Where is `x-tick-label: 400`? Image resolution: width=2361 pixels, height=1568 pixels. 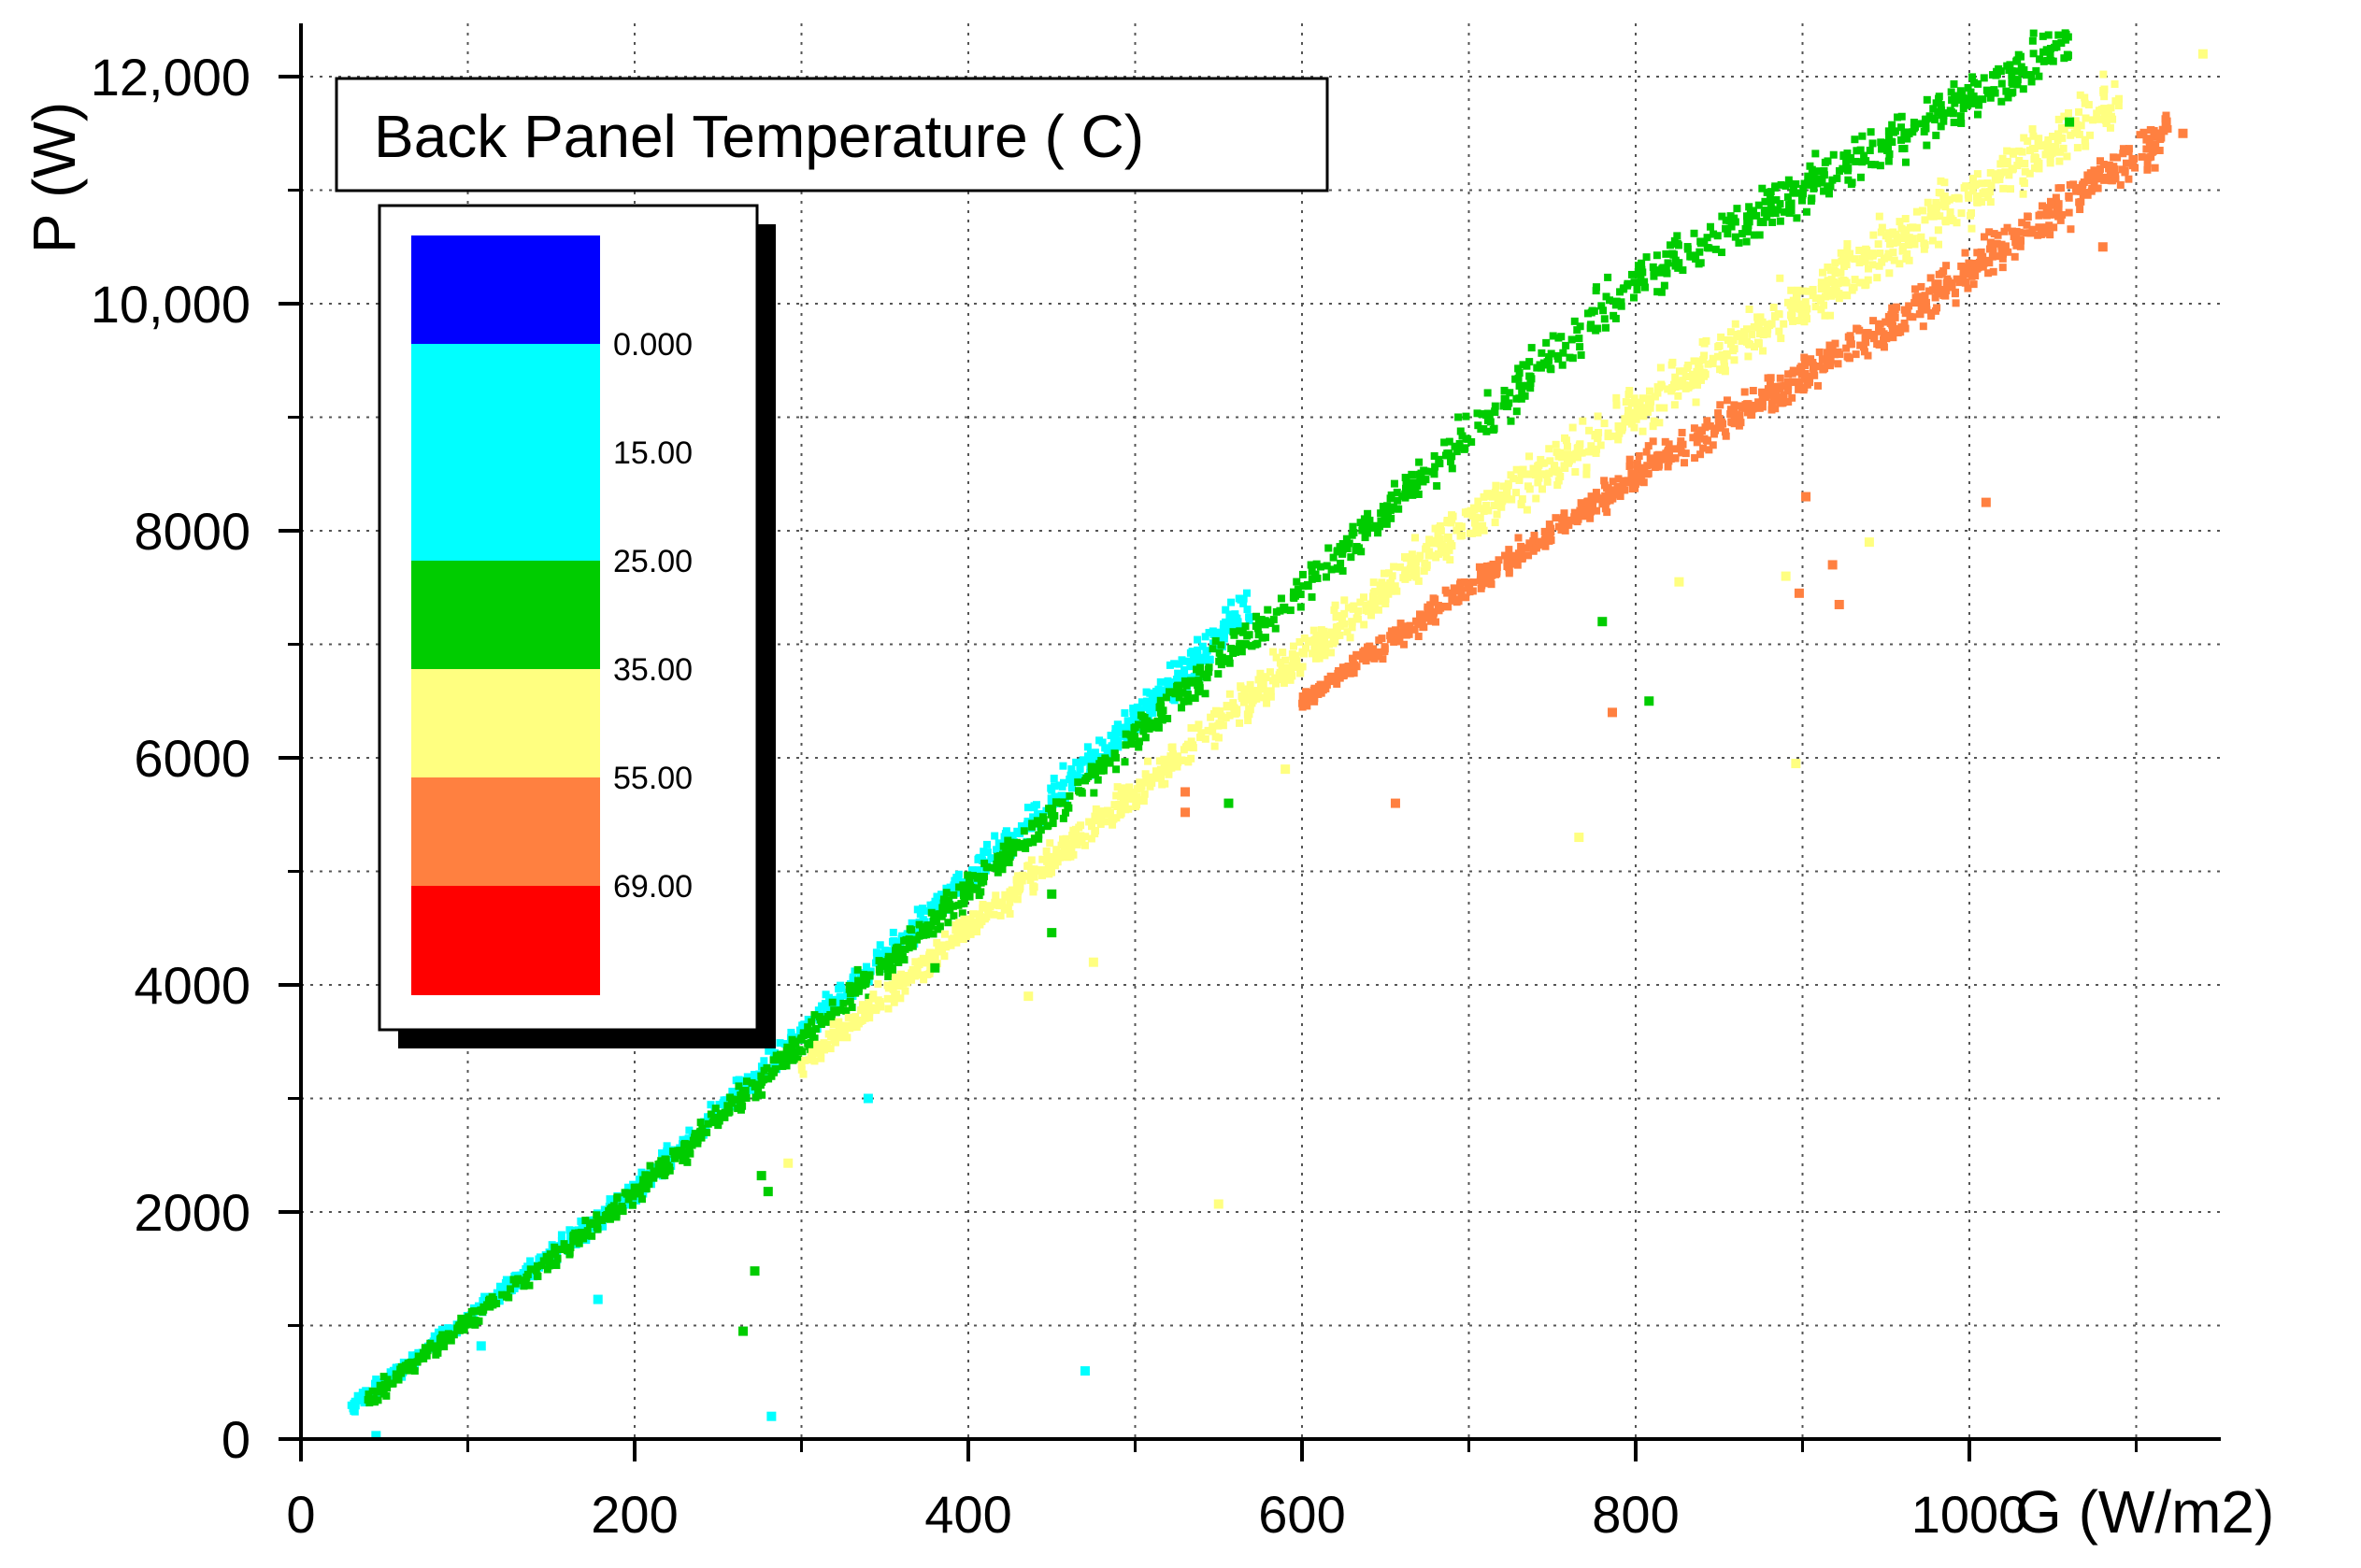 x-tick-label: 400 is located at coordinates (967, 1515).